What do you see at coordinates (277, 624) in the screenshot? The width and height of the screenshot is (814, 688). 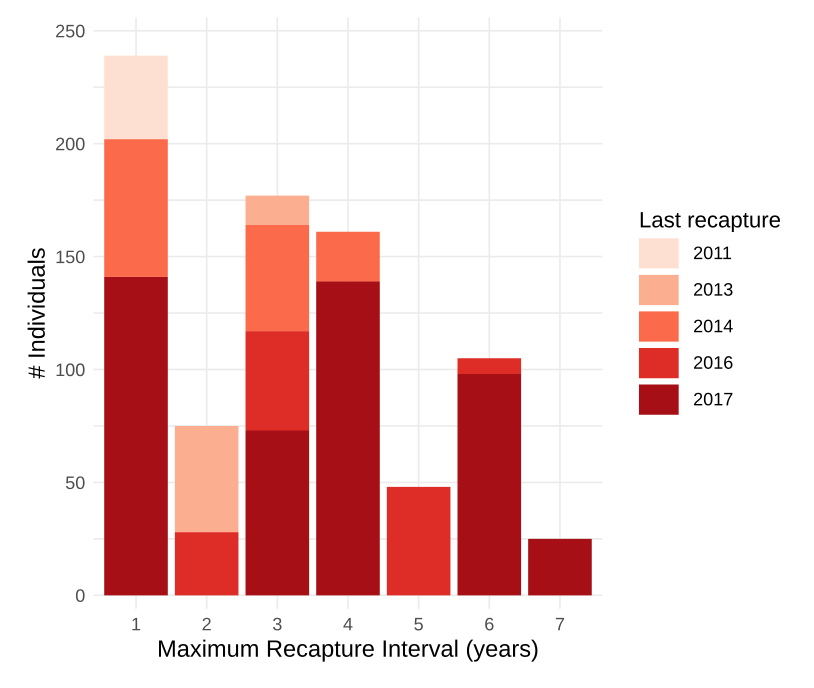 I see `x-tick-label: 3` at bounding box center [277, 624].